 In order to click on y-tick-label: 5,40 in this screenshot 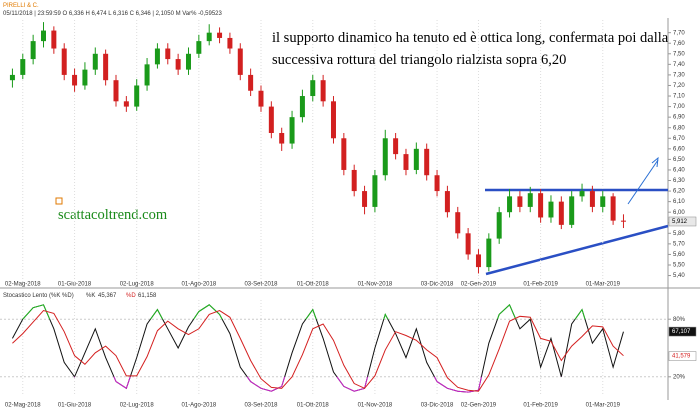, I will do `click(679, 276)`.